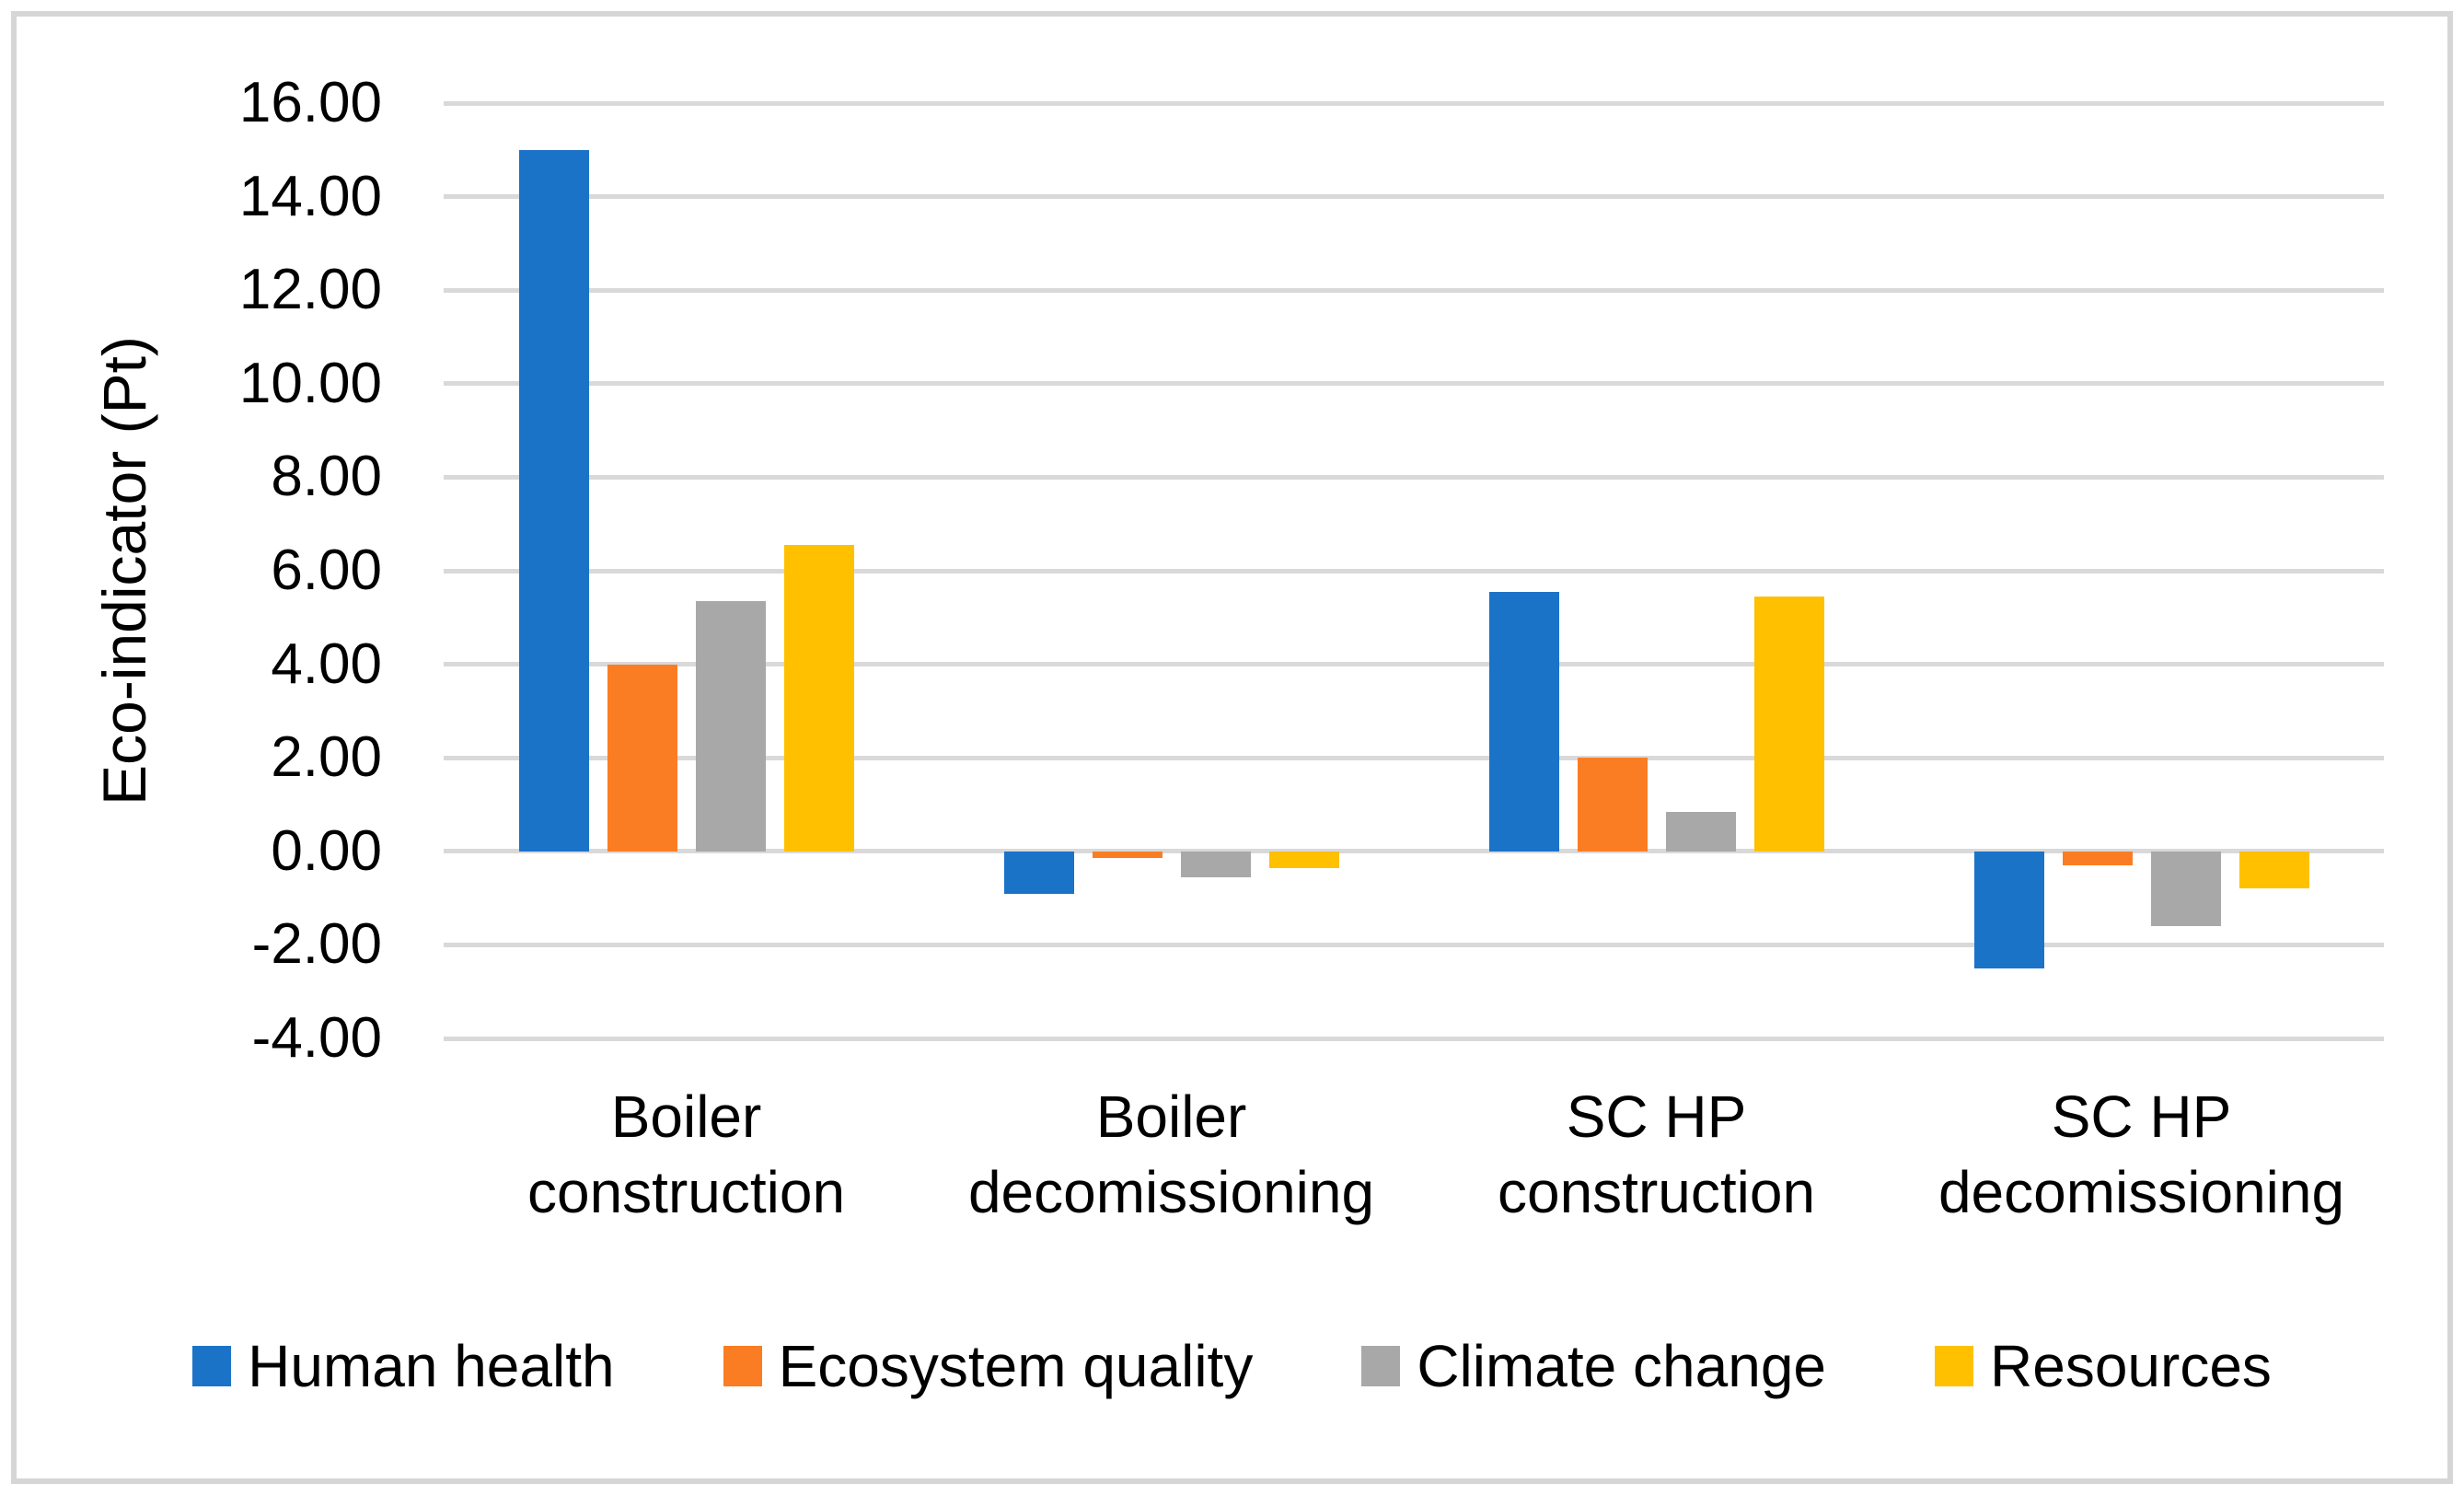  I want to click on x-category-label: SC HP construction, so click(1656, 1154).